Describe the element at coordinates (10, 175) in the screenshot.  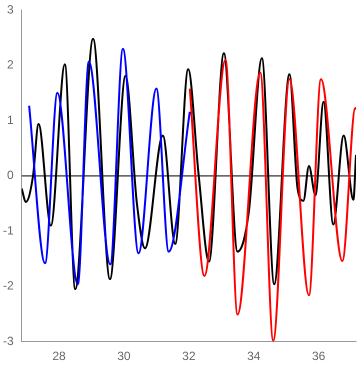
I see `y-tick-label: 0` at that location.